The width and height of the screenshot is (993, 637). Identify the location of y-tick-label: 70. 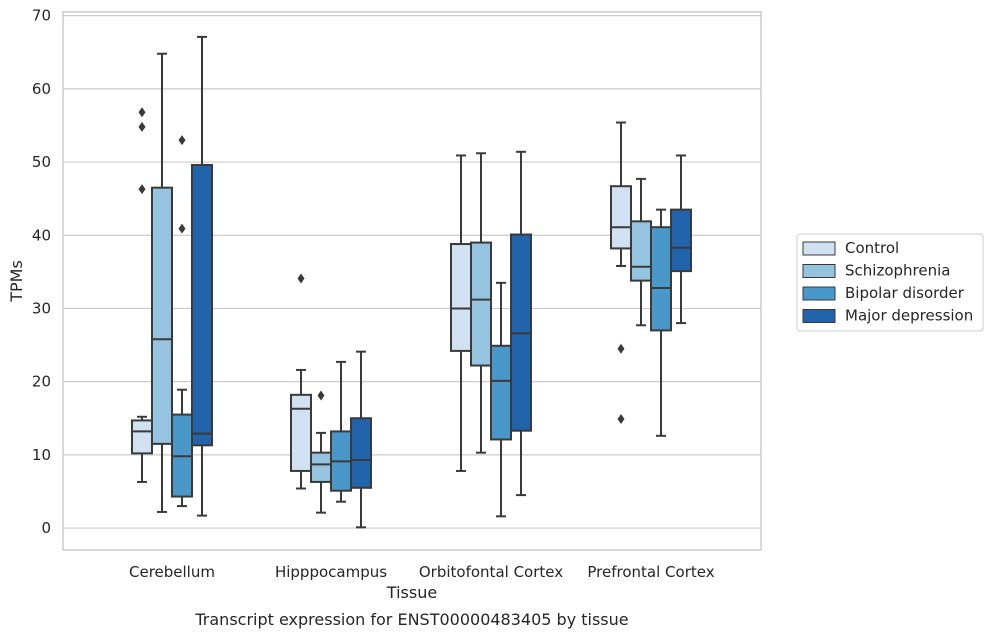
(41, 16).